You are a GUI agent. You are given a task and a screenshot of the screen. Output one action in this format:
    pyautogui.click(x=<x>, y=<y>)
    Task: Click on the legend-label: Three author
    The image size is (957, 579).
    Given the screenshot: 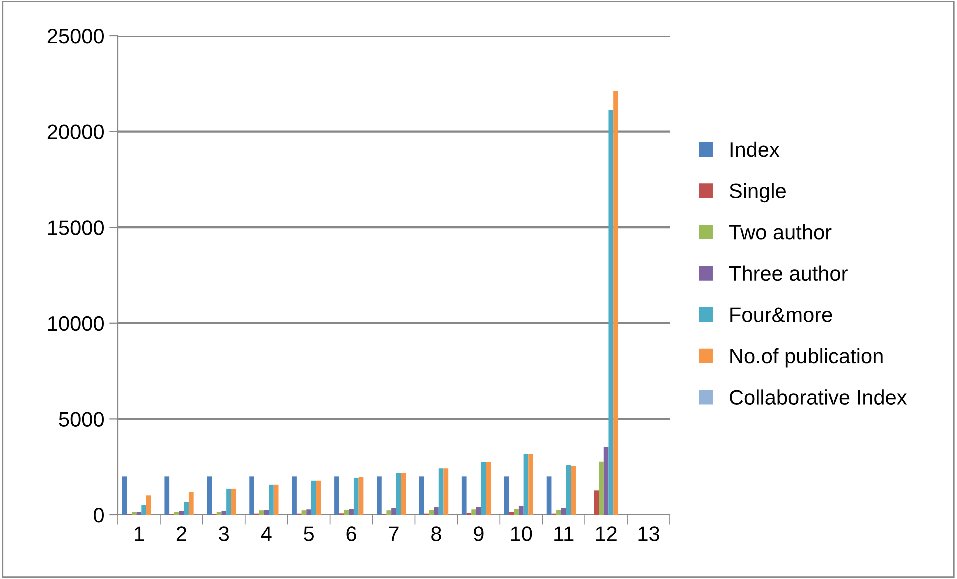 What is the action you would take?
    pyautogui.click(x=788, y=274)
    